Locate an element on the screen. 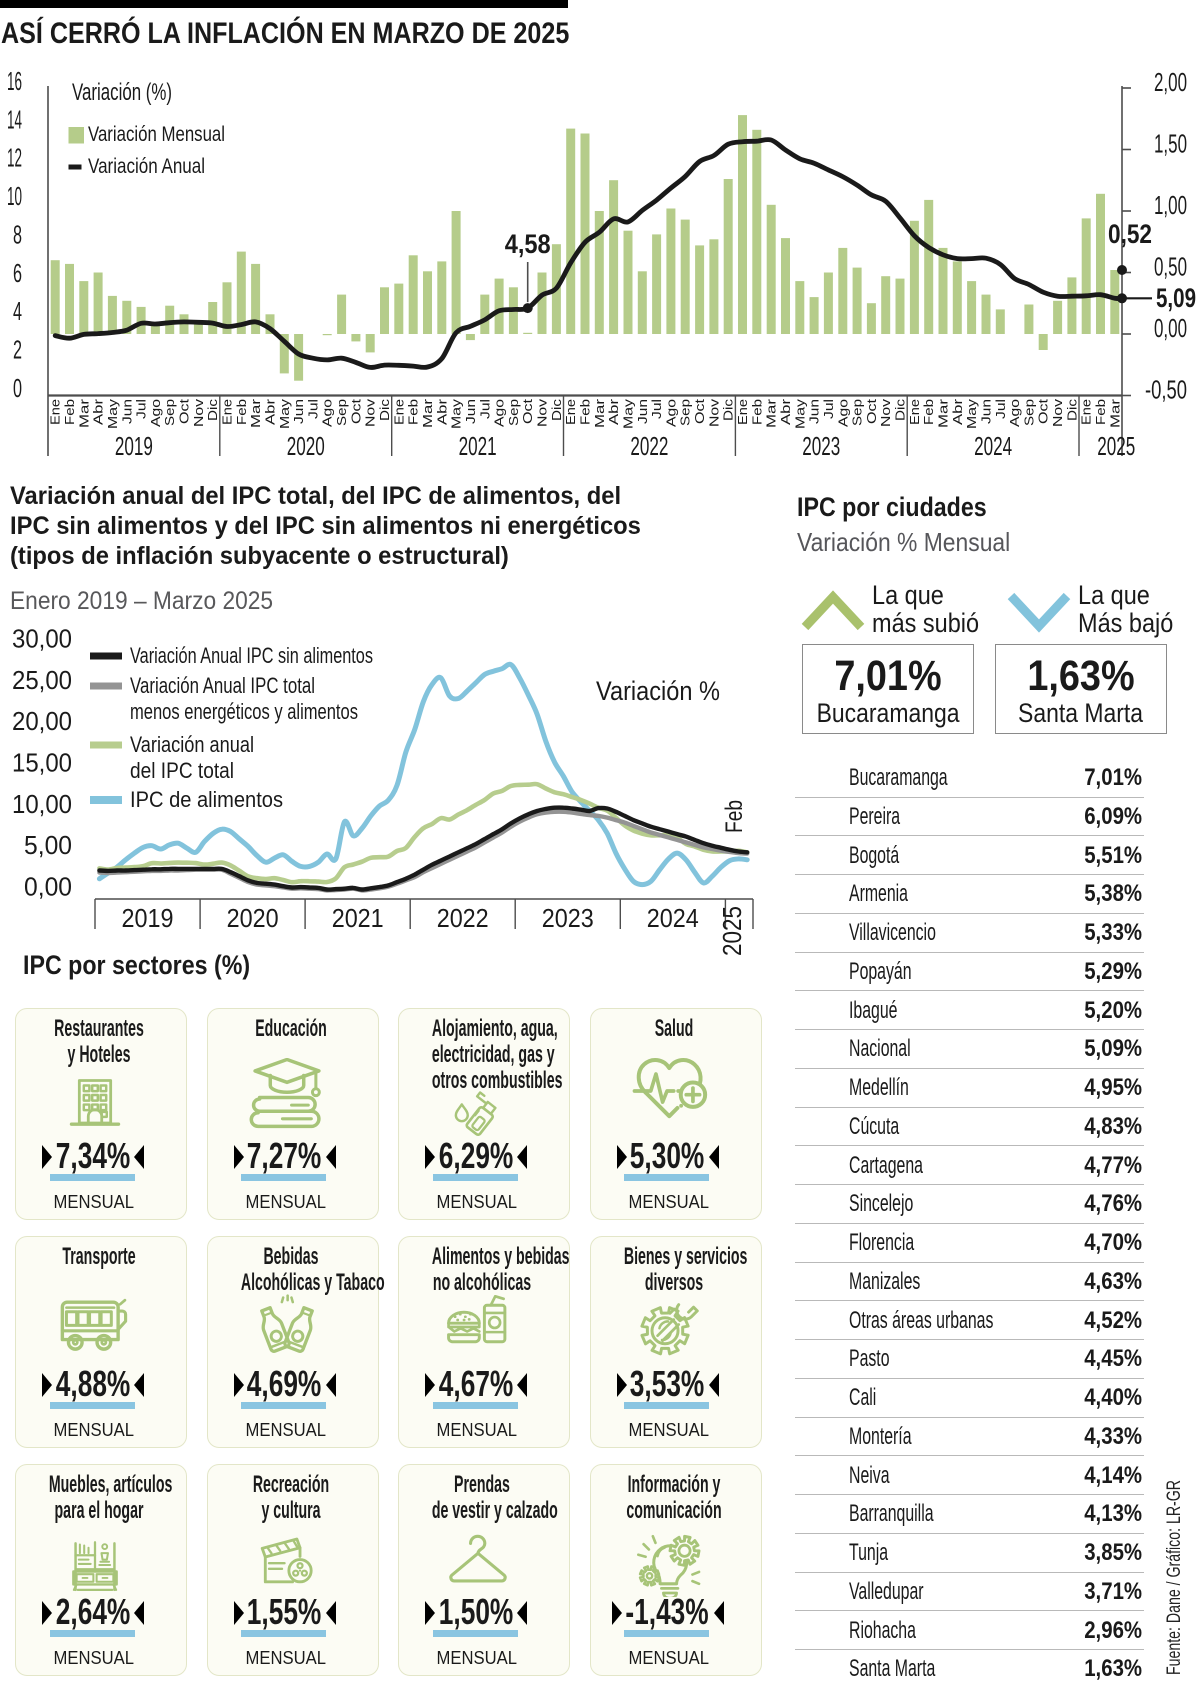  svg-text: 20,00 is located at coordinates (42, 721).